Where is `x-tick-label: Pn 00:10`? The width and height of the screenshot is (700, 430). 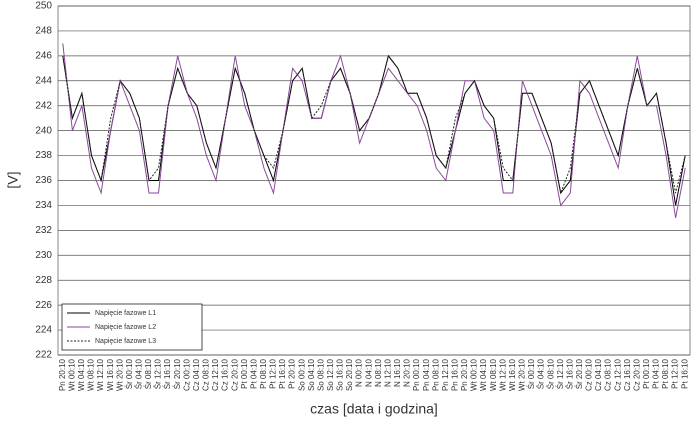 x-tick-label: Pn 00:10 is located at coordinates (416, 374).